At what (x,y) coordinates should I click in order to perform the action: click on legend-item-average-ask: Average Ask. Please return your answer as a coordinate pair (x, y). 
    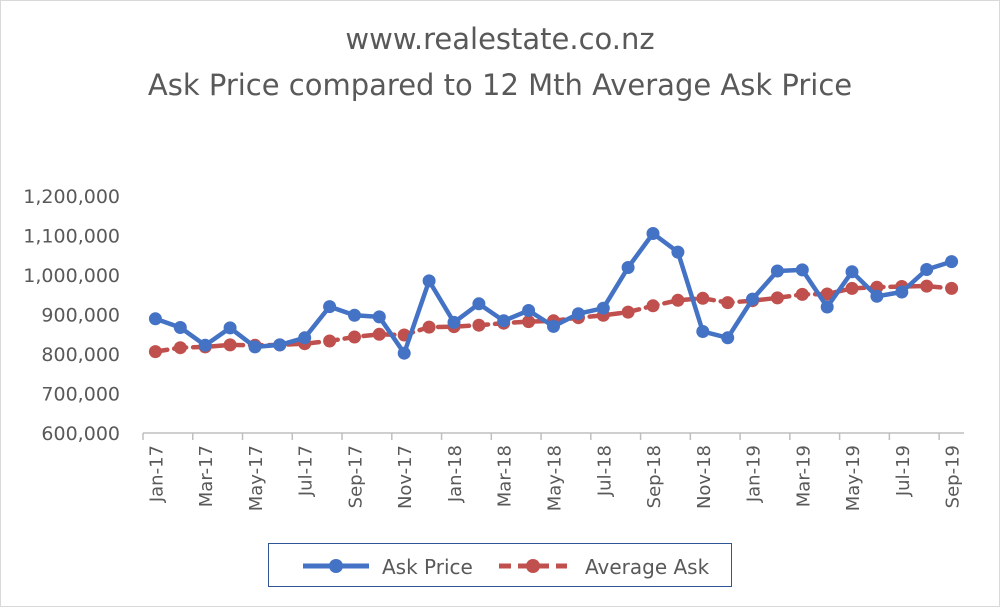
    Looking at the image, I should click on (604, 567).